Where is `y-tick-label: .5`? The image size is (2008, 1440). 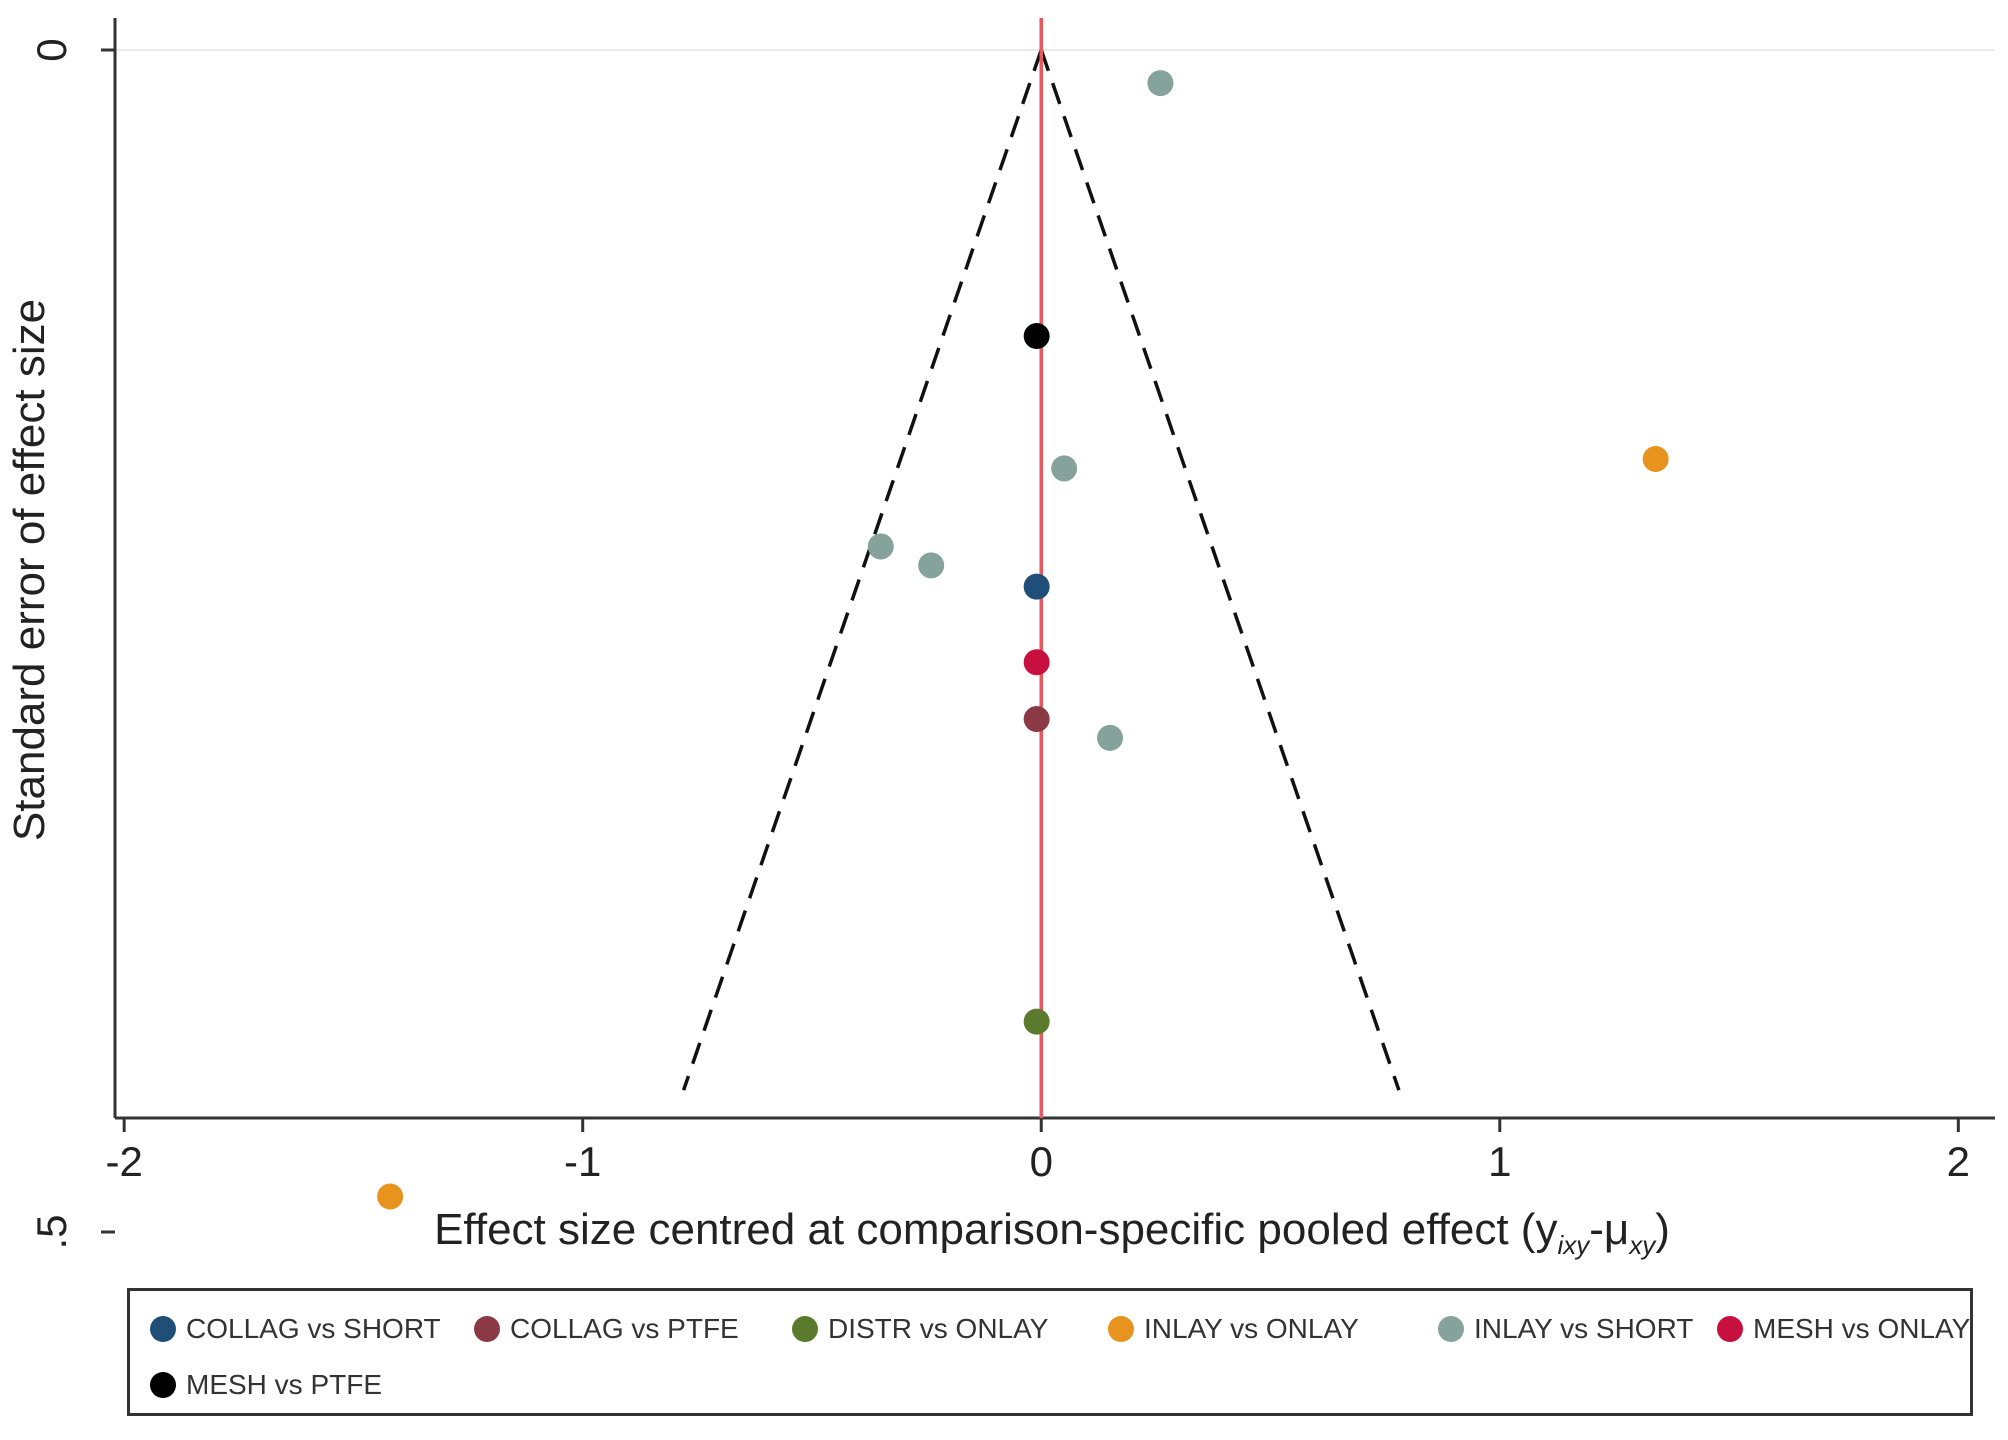 y-tick-label: .5 is located at coordinates (51, 1231).